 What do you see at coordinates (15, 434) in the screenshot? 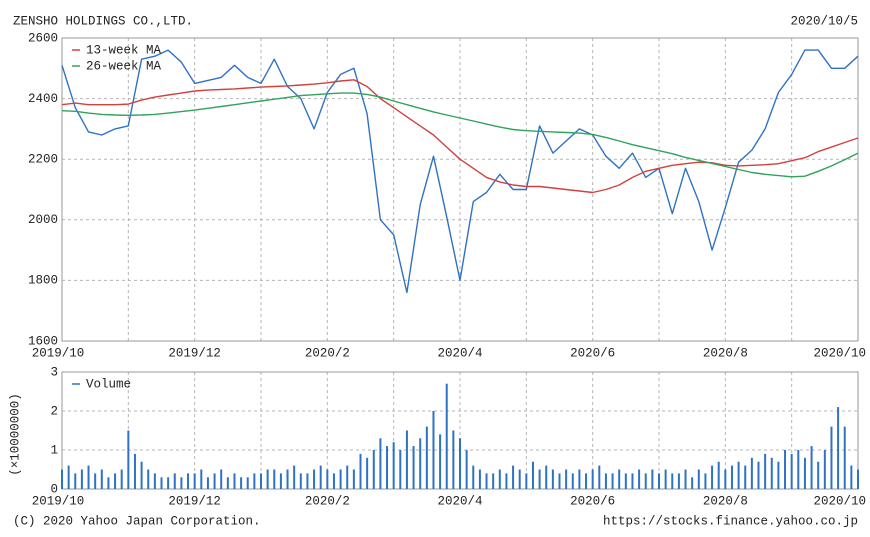
I see `y-axis-label: (×10000000)` at bounding box center [15, 434].